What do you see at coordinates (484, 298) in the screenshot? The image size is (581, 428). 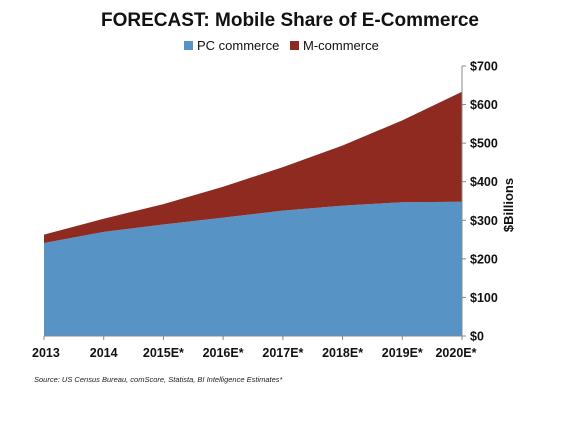 I see `y-tick-label: $100` at bounding box center [484, 298].